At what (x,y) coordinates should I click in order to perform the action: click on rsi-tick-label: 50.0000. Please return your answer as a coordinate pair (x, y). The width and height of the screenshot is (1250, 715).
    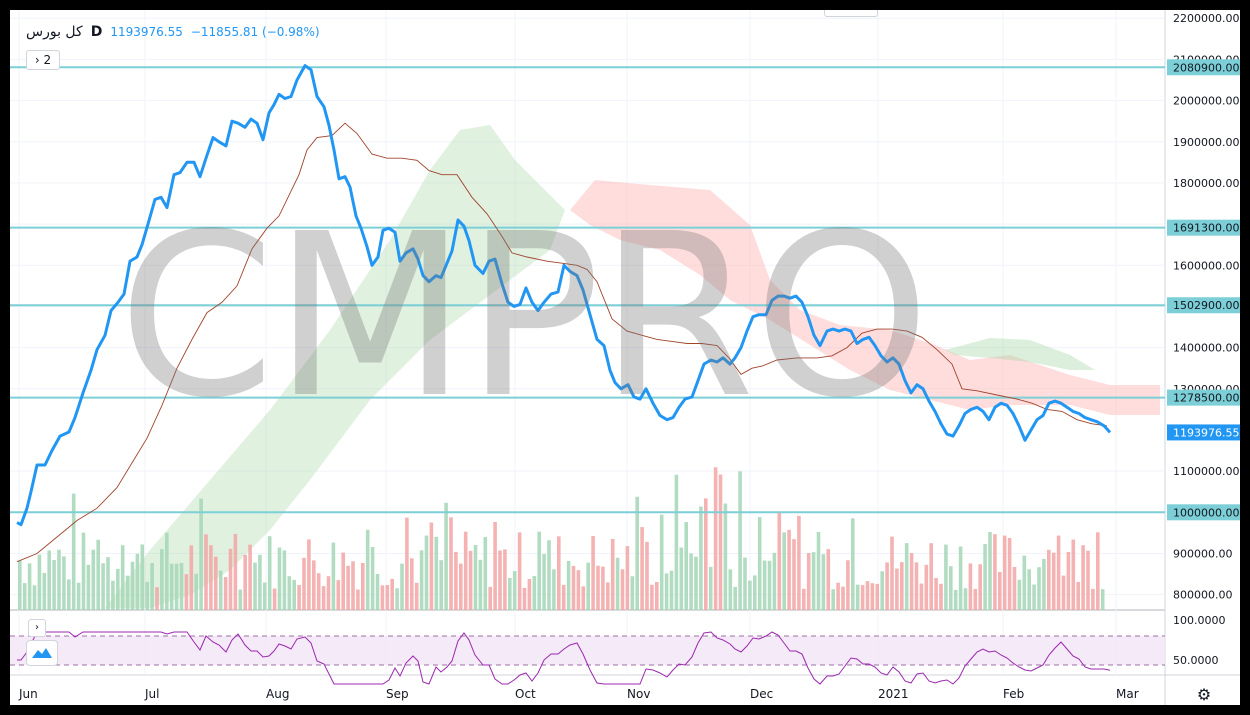
    Looking at the image, I should click on (1196, 660).